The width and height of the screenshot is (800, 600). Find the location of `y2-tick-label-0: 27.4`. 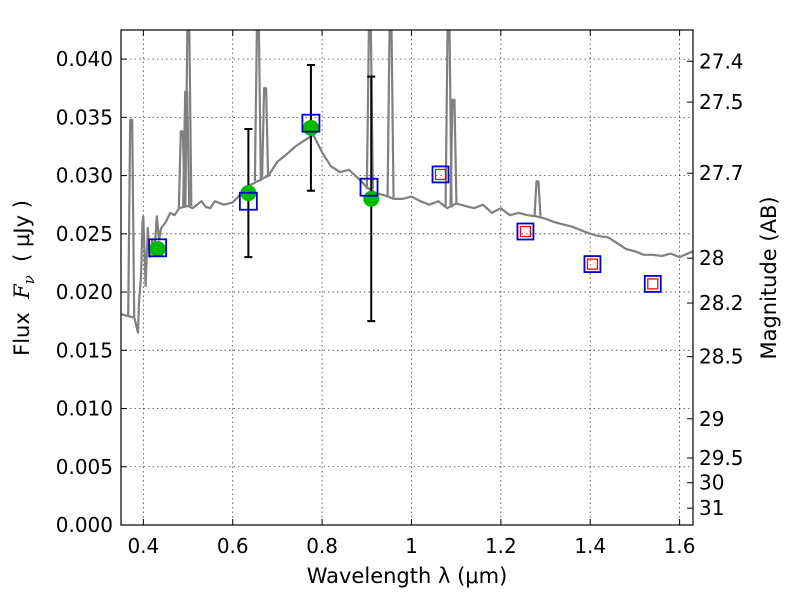

y2-tick-label-0: 27.4 is located at coordinates (721, 61).